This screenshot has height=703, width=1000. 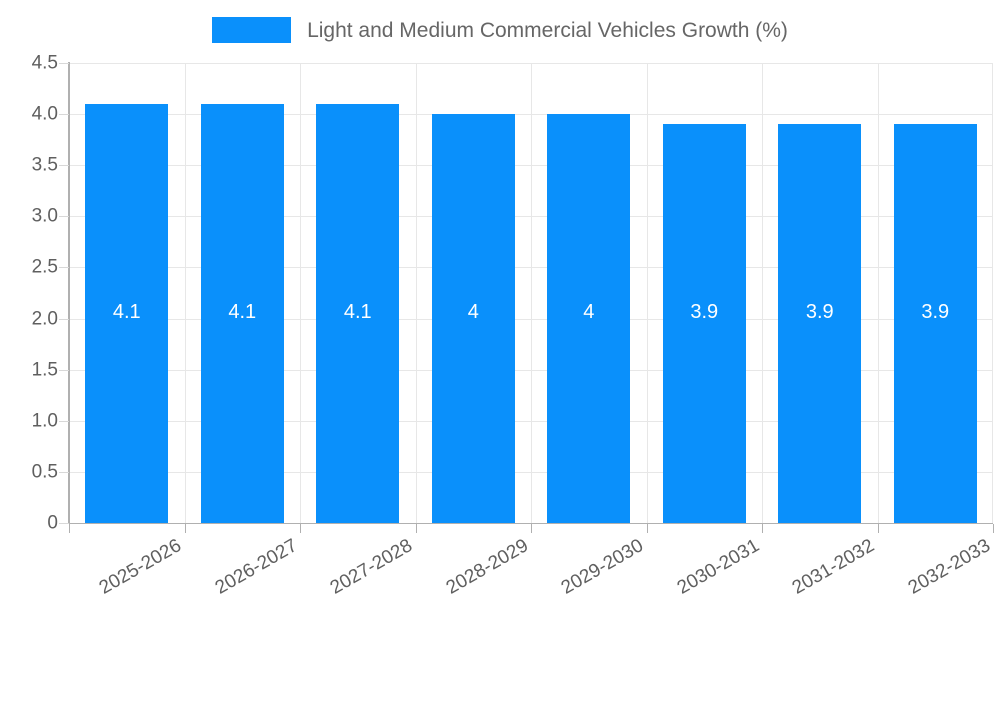 What do you see at coordinates (44, 472) in the screenshot?
I see `y-axis-tick-label: 0.5` at bounding box center [44, 472].